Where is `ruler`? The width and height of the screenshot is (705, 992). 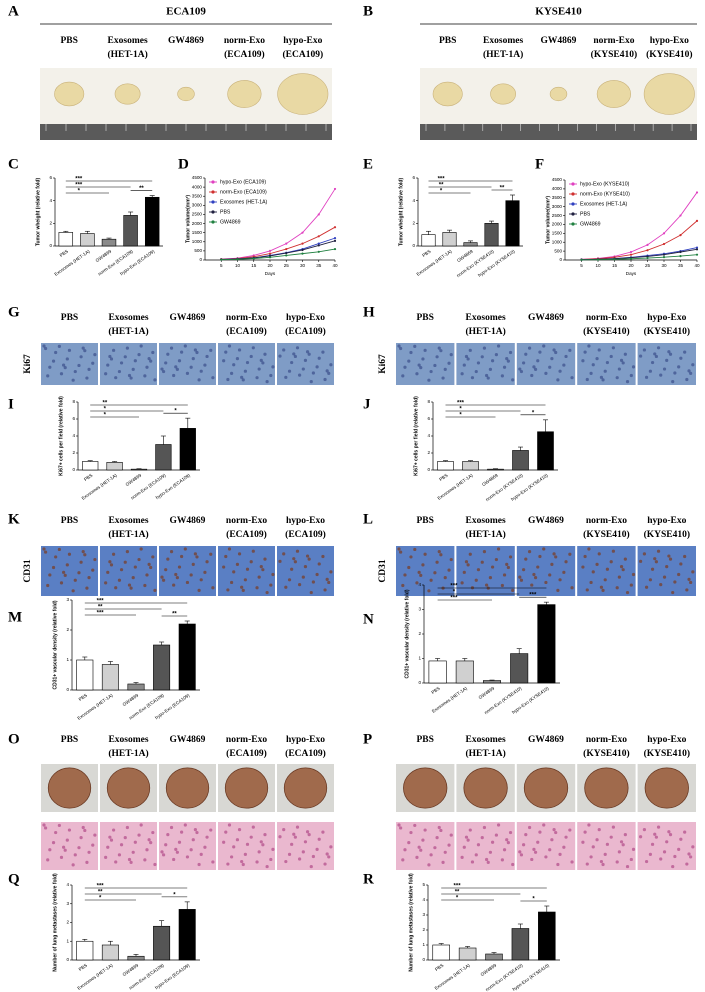 ruler is located at coordinates (186, 132).